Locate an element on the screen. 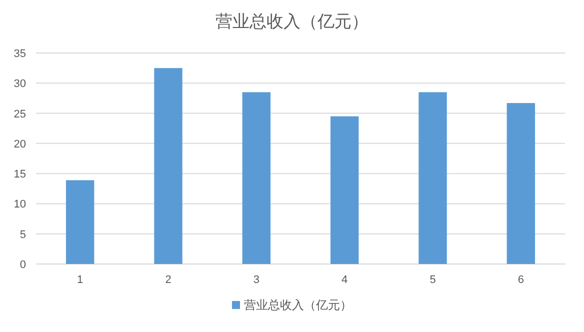 The width and height of the screenshot is (584, 332). y-tick-label: 0 is located at coordinates (23, 265).